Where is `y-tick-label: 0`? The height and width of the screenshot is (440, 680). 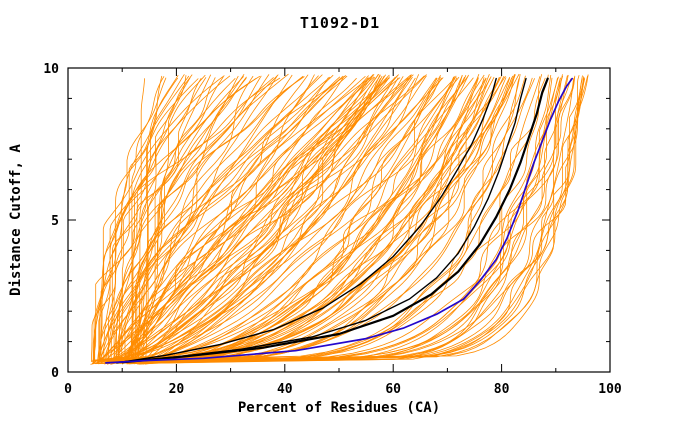
y-tick-label: 0 is located at coordinates (55, 373).